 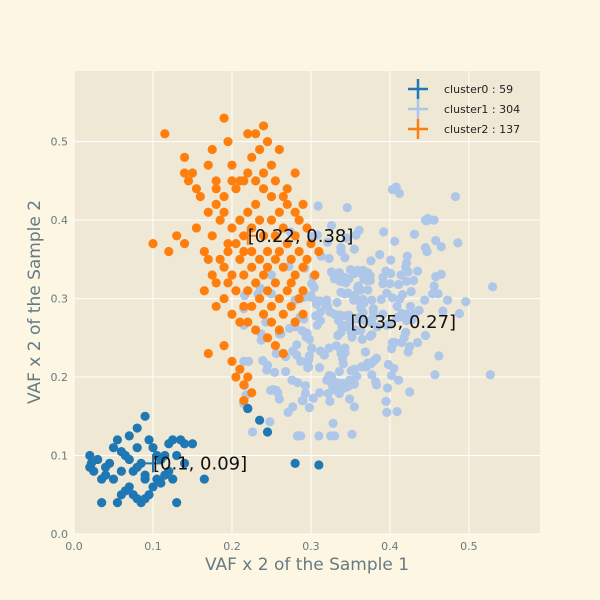 What do you see at coordinates (35, 302) in the screenshot?
I see `y-axis-label: VAF x 2 of the Sample 2` at bounding box center [35, 302].